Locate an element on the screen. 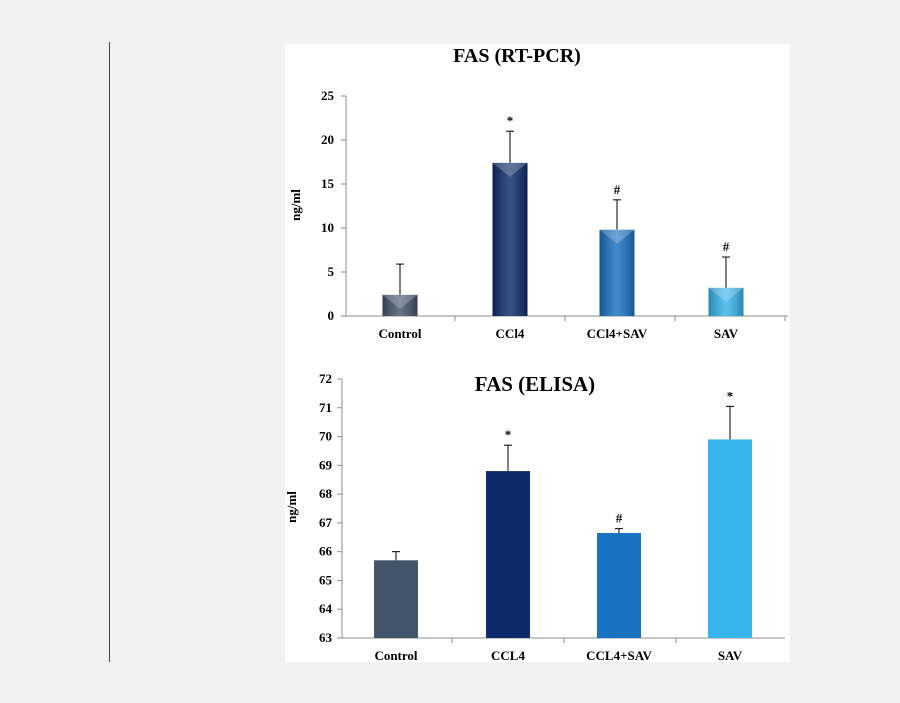 The height and width of the screenshot is (703, 900). y-tick-label: 70 is located at coordinates (325, 436).